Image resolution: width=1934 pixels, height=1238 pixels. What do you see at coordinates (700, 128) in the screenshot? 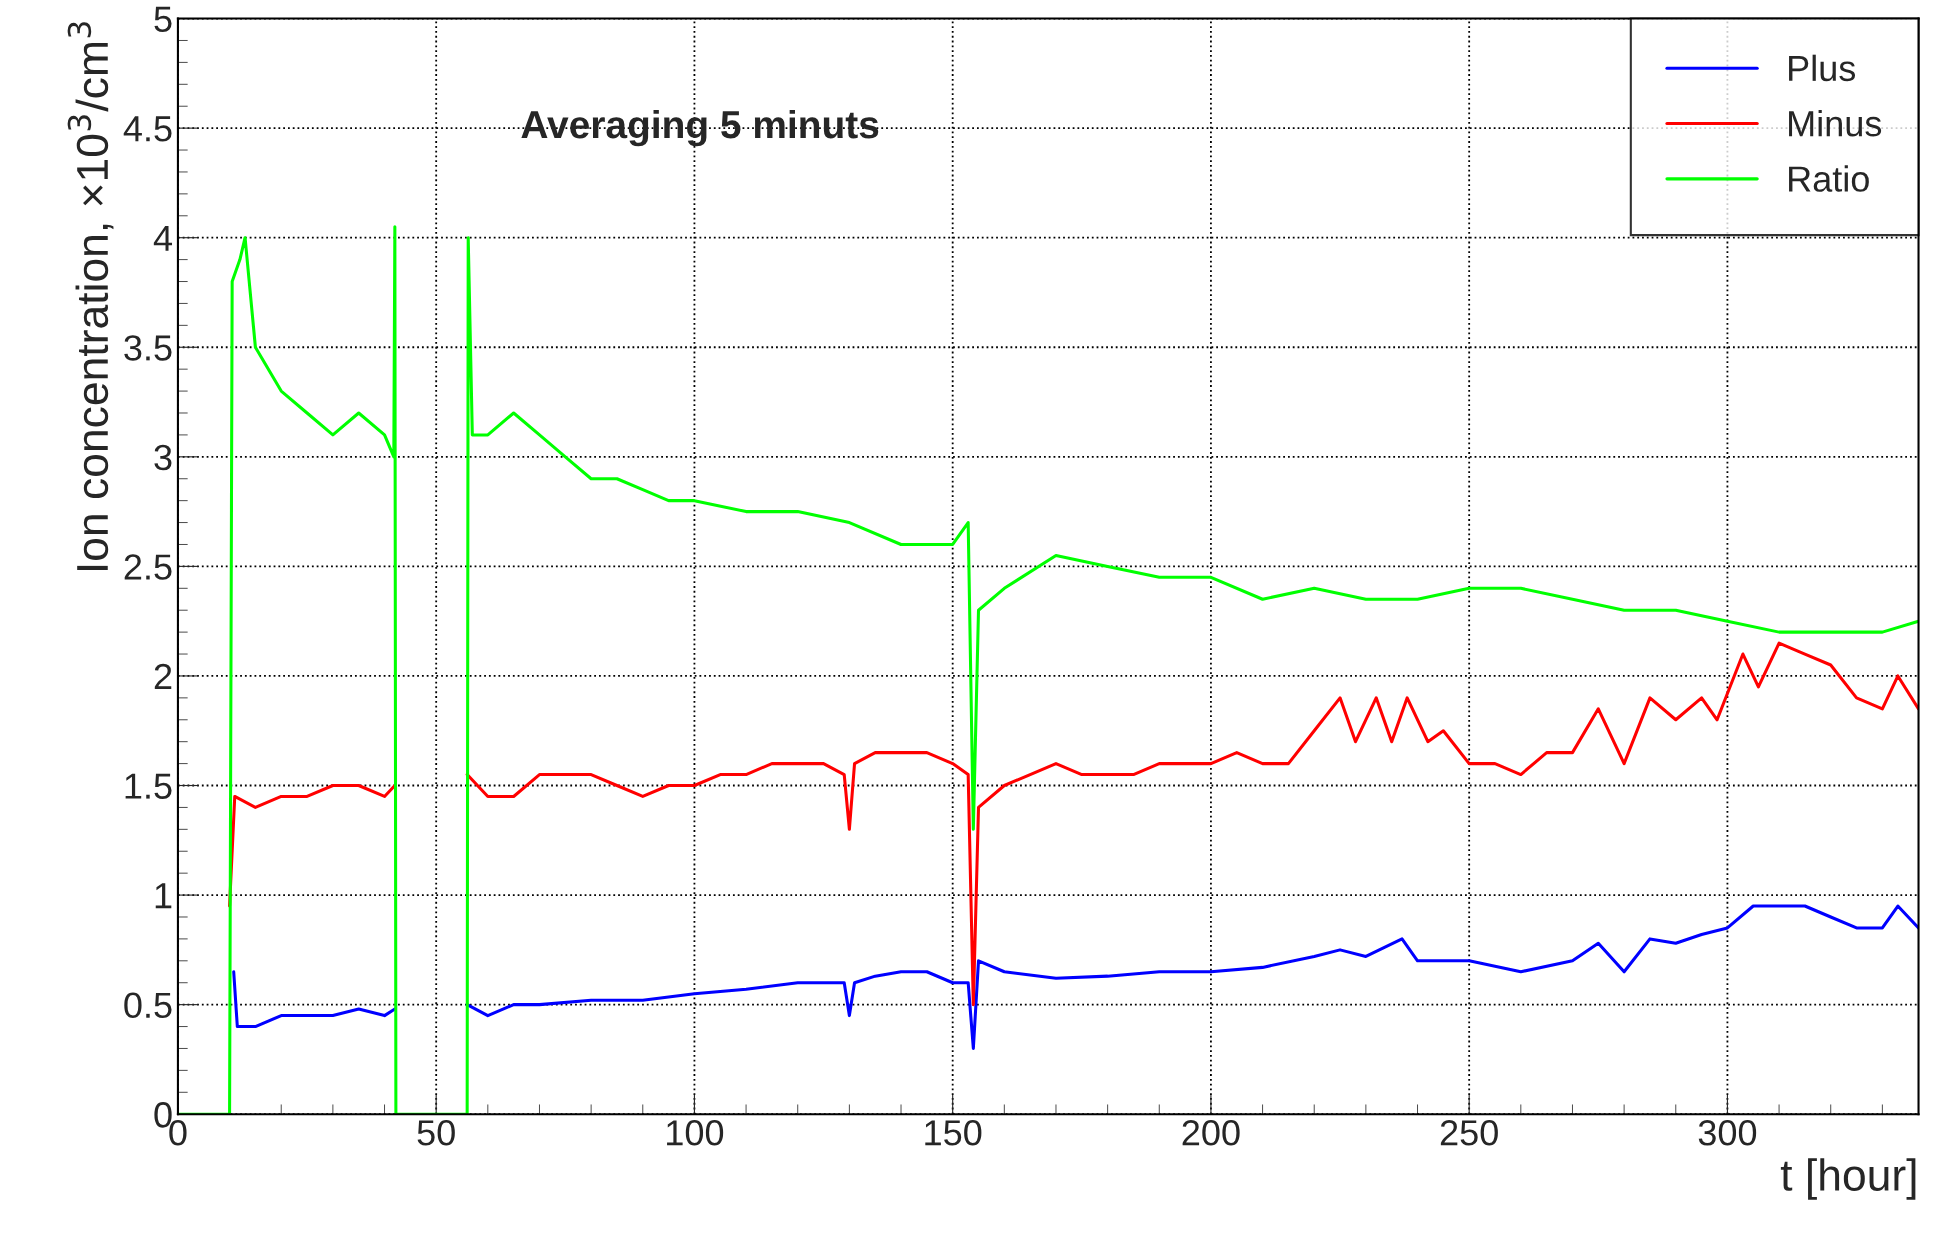
I see `text: Averaging 5 minuts` at bounding box center [700, 128].